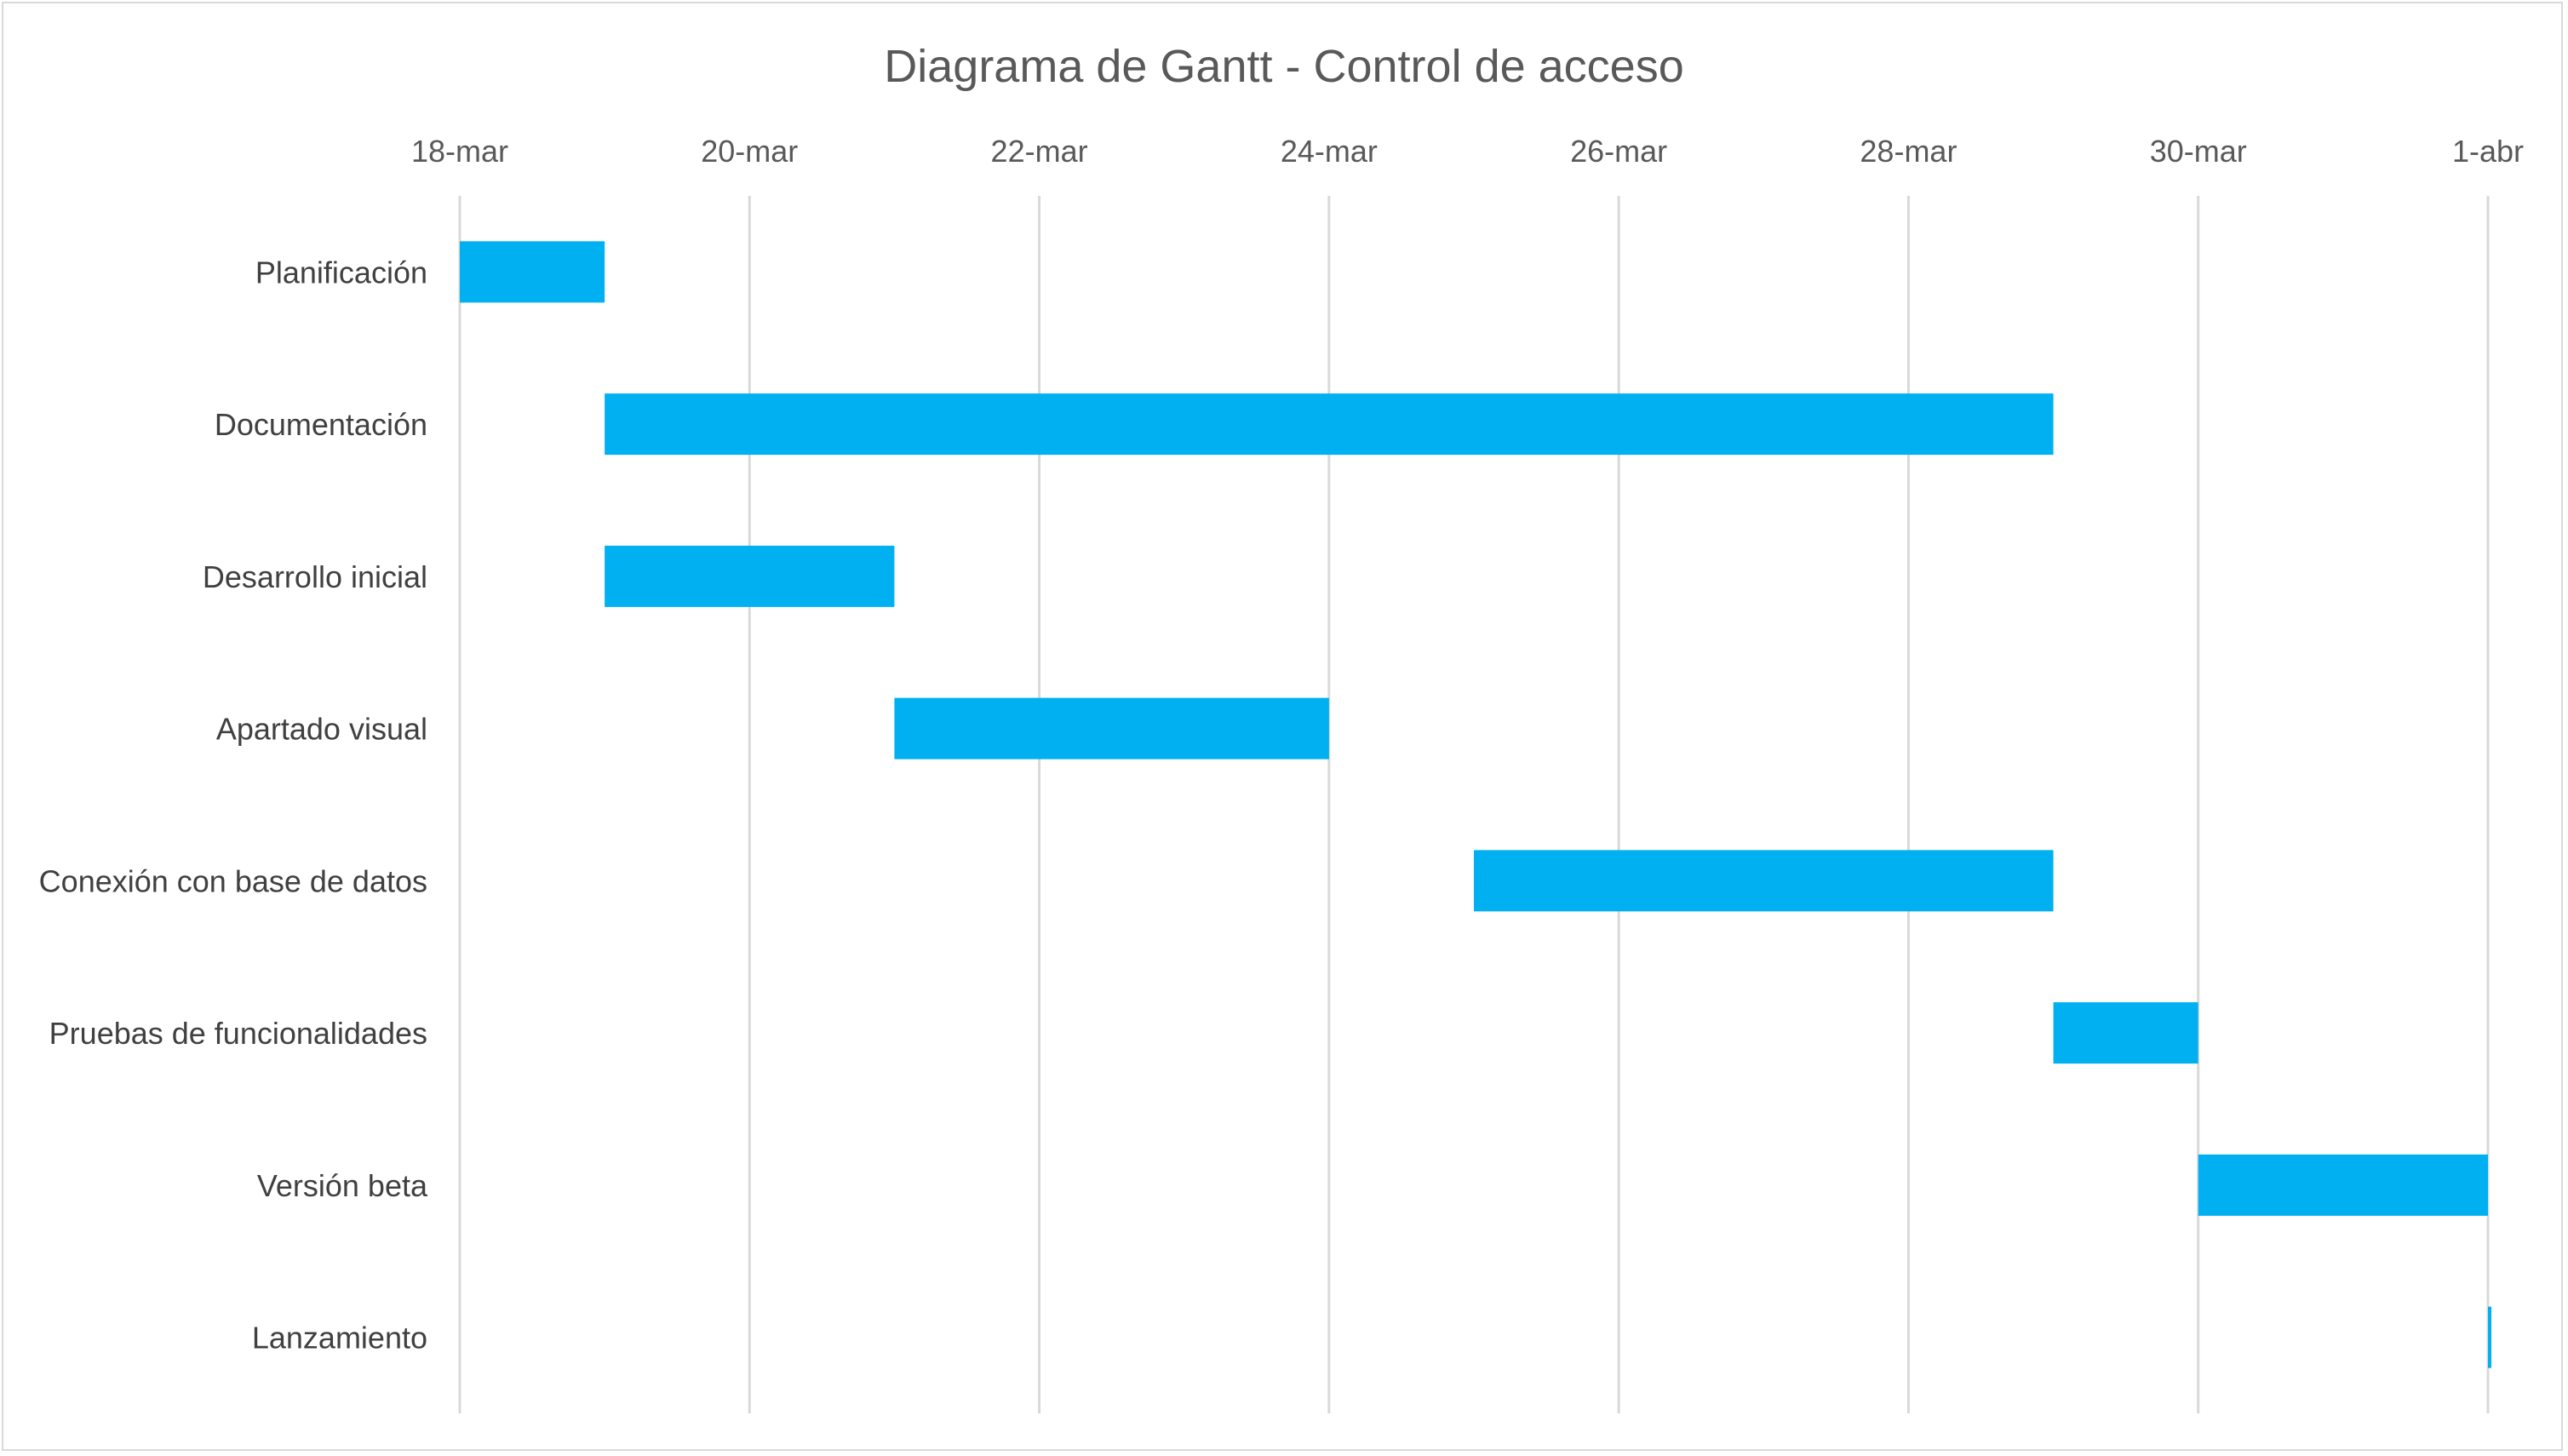  Describe the element at coordinates (238, 1033) in the screenshot. I see `category-label: Pruebas de funcionalidades` at that location.